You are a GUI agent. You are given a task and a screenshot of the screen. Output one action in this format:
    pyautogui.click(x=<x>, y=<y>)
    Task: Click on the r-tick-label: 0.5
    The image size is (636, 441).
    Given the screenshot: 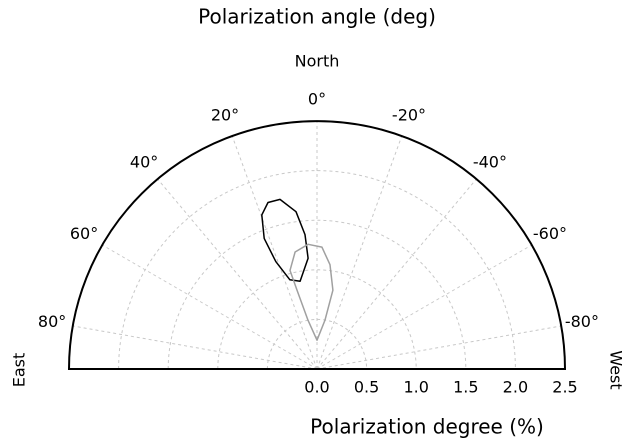 What is the action you would take?
    pyautogui.click(x=366, y=387)
    